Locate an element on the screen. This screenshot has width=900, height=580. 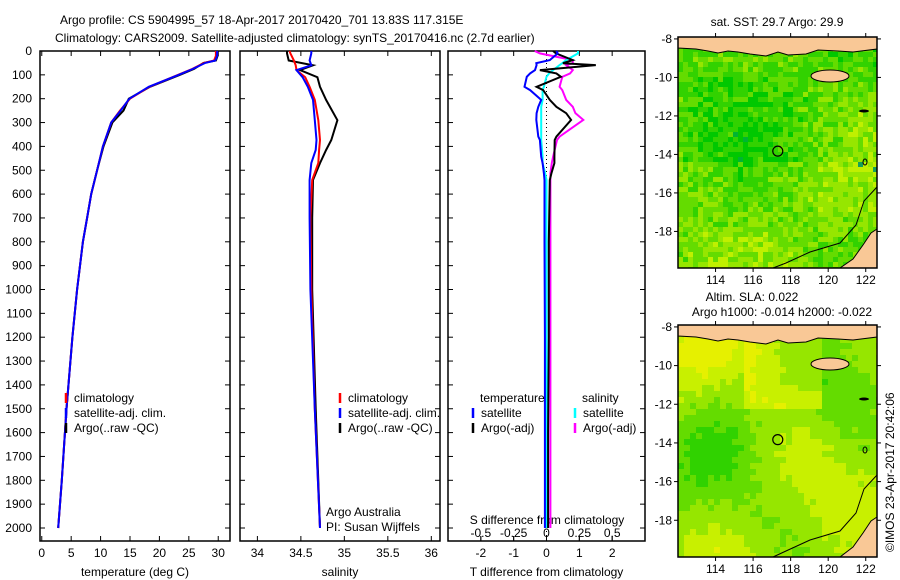
lat-tick-label: -14 is located at coordinates (664, 443).